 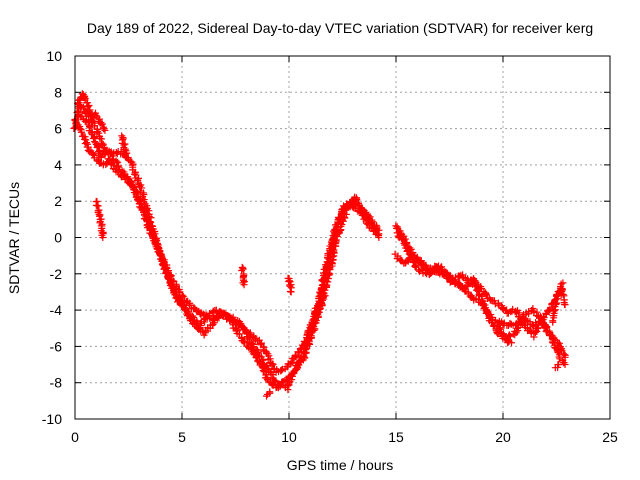 What do you see at coordinates (503, 437) in the screenshot?
I see `x-tick-label: 20` at bounding box center [503, 437].